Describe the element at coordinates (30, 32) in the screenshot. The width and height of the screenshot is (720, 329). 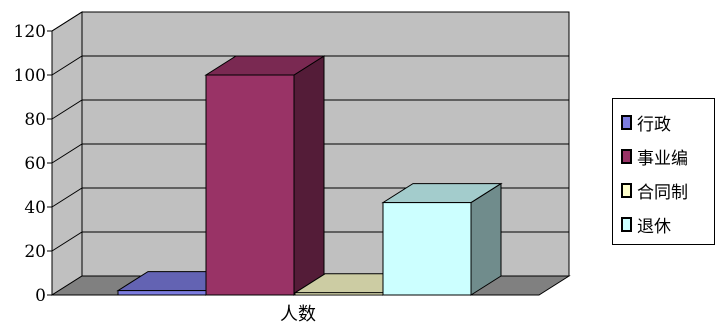
I see `y-tick-label: 120` at that location.